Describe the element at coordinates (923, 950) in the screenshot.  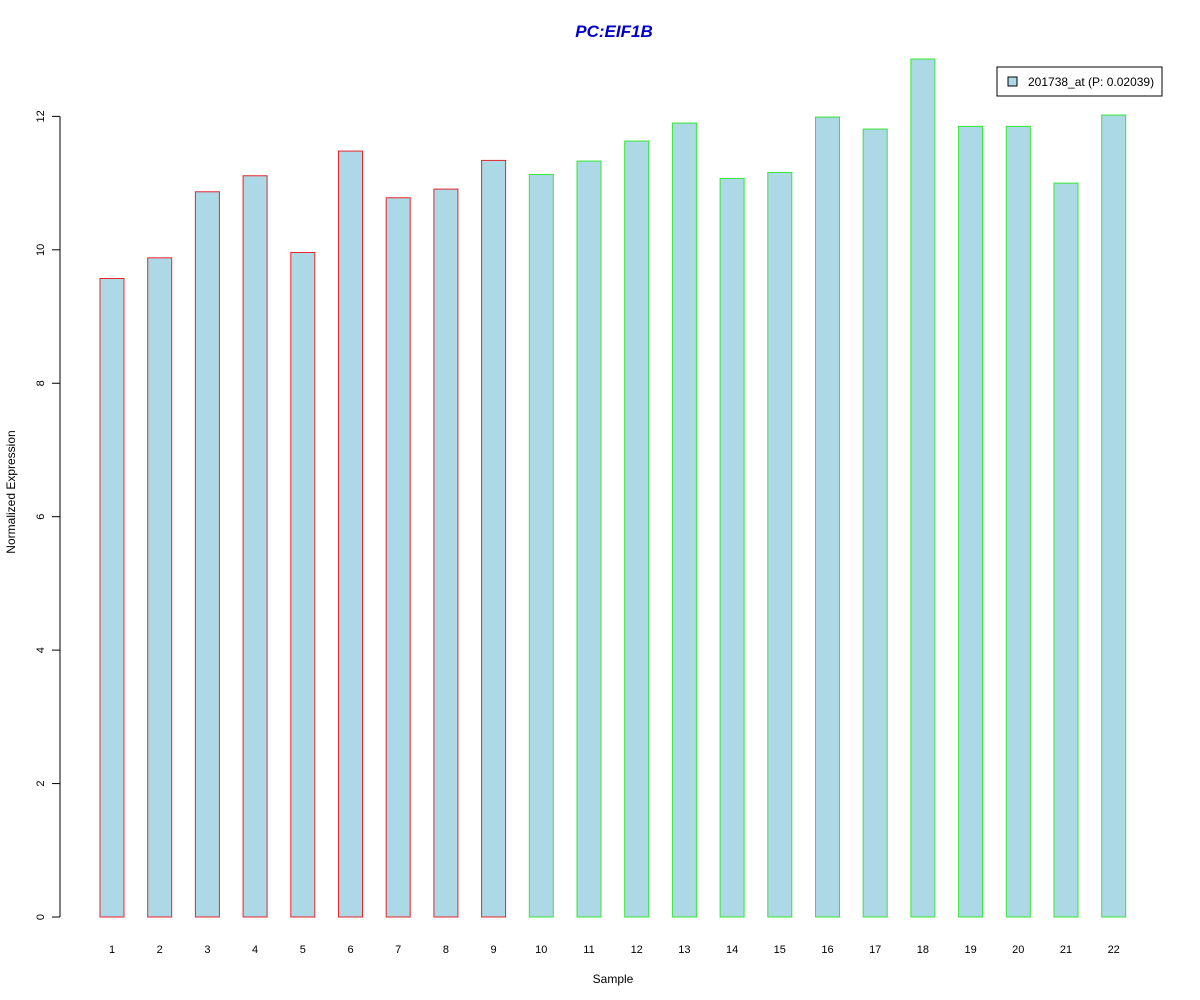
I see `x-tick-label: 18` at that location.